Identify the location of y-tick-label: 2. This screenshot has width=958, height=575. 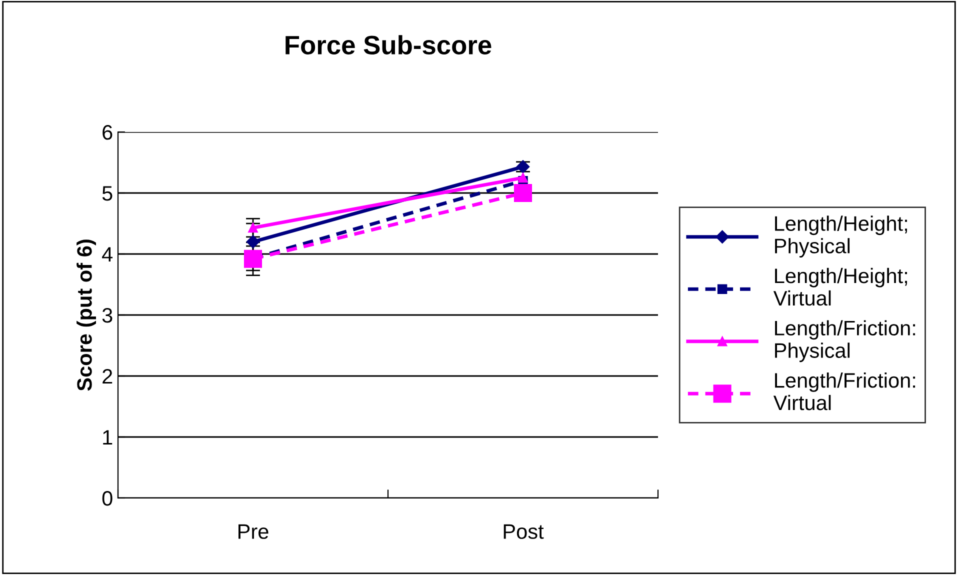
(107, 376).